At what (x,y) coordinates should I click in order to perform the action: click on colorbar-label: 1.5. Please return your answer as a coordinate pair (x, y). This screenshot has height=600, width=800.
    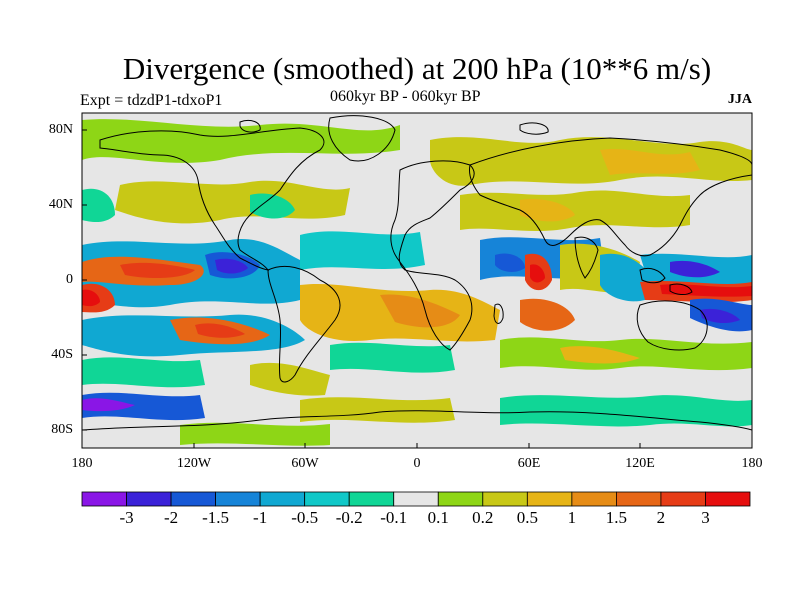
    Looking at the image, I should click on (616, 517).